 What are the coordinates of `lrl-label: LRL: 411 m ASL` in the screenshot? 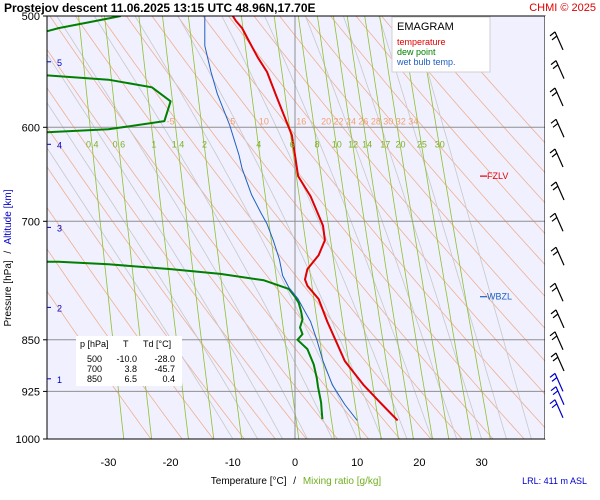 It's located at (554, 481).